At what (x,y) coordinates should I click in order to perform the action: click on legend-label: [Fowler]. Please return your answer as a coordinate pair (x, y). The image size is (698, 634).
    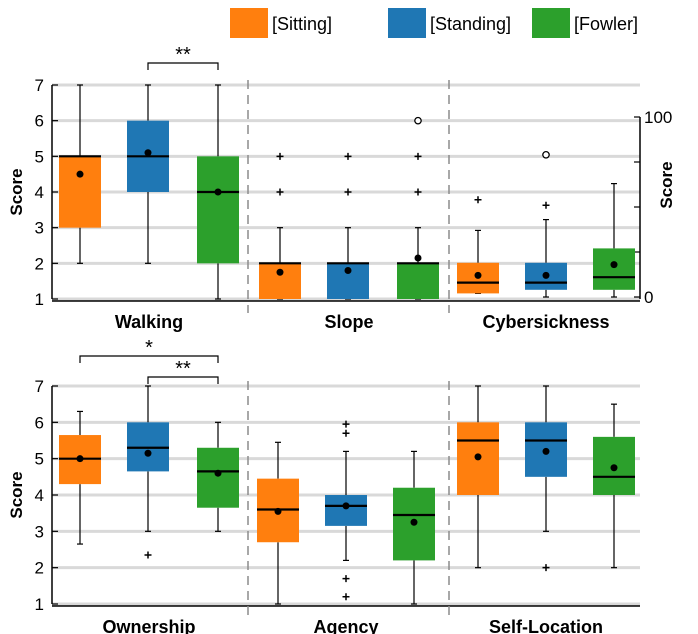
    Looking at the image, I should click on (606, 24).